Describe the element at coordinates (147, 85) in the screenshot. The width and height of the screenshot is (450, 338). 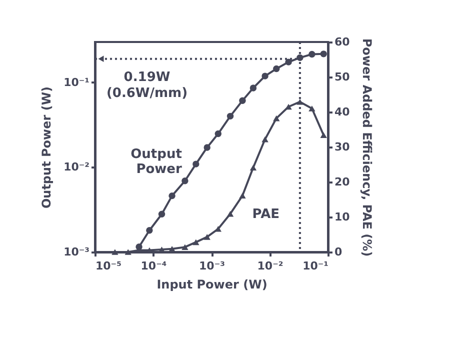
I see `legend-label: 0.19W (0.6W/mm)` at that location.